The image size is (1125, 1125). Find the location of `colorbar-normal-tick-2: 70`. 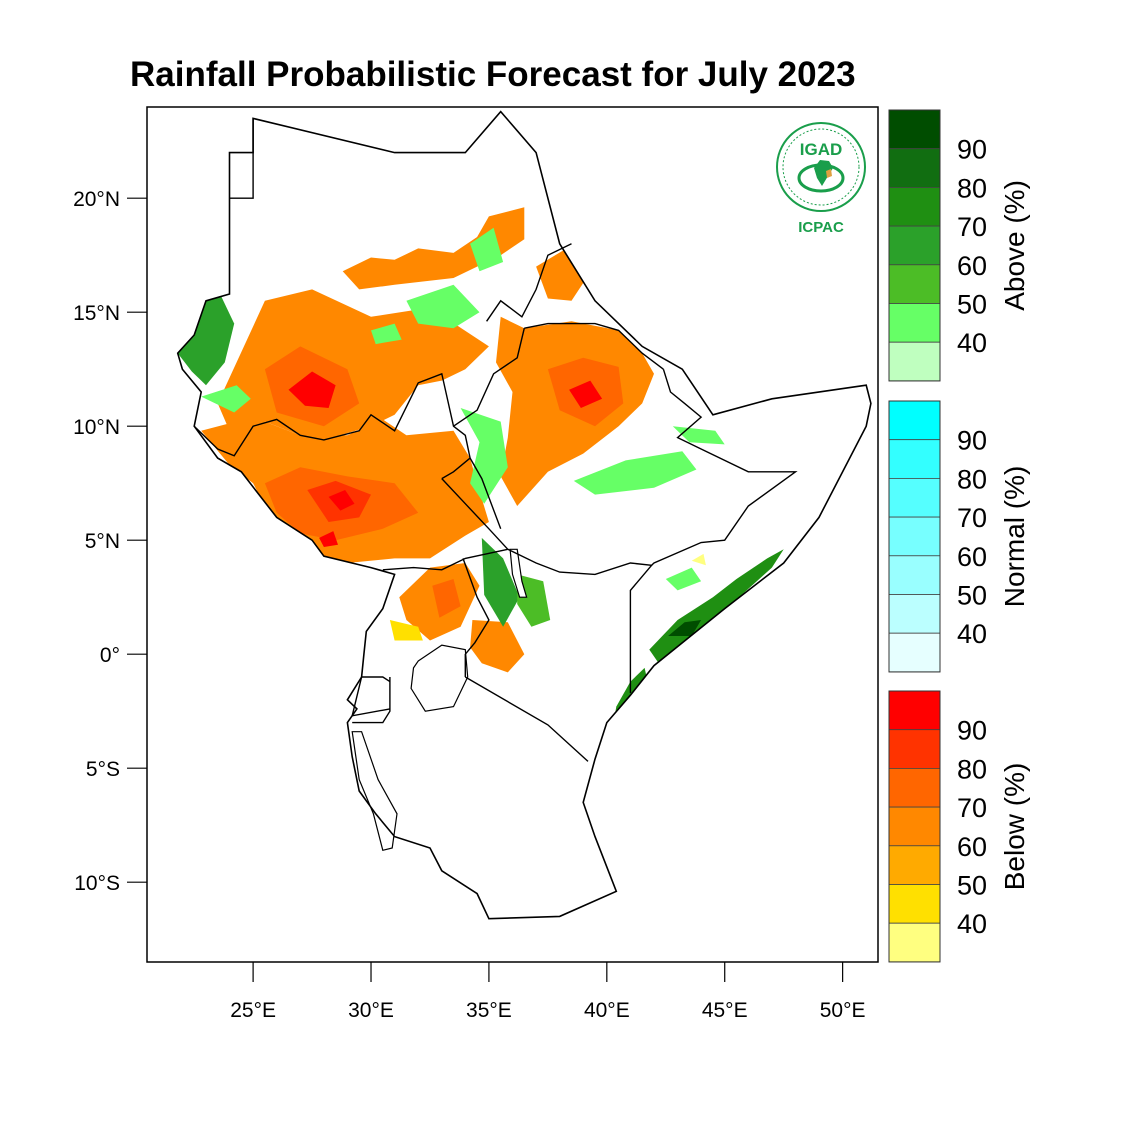

colorbar-normal-tick-2: 70 is located at coordinates (972, 518).